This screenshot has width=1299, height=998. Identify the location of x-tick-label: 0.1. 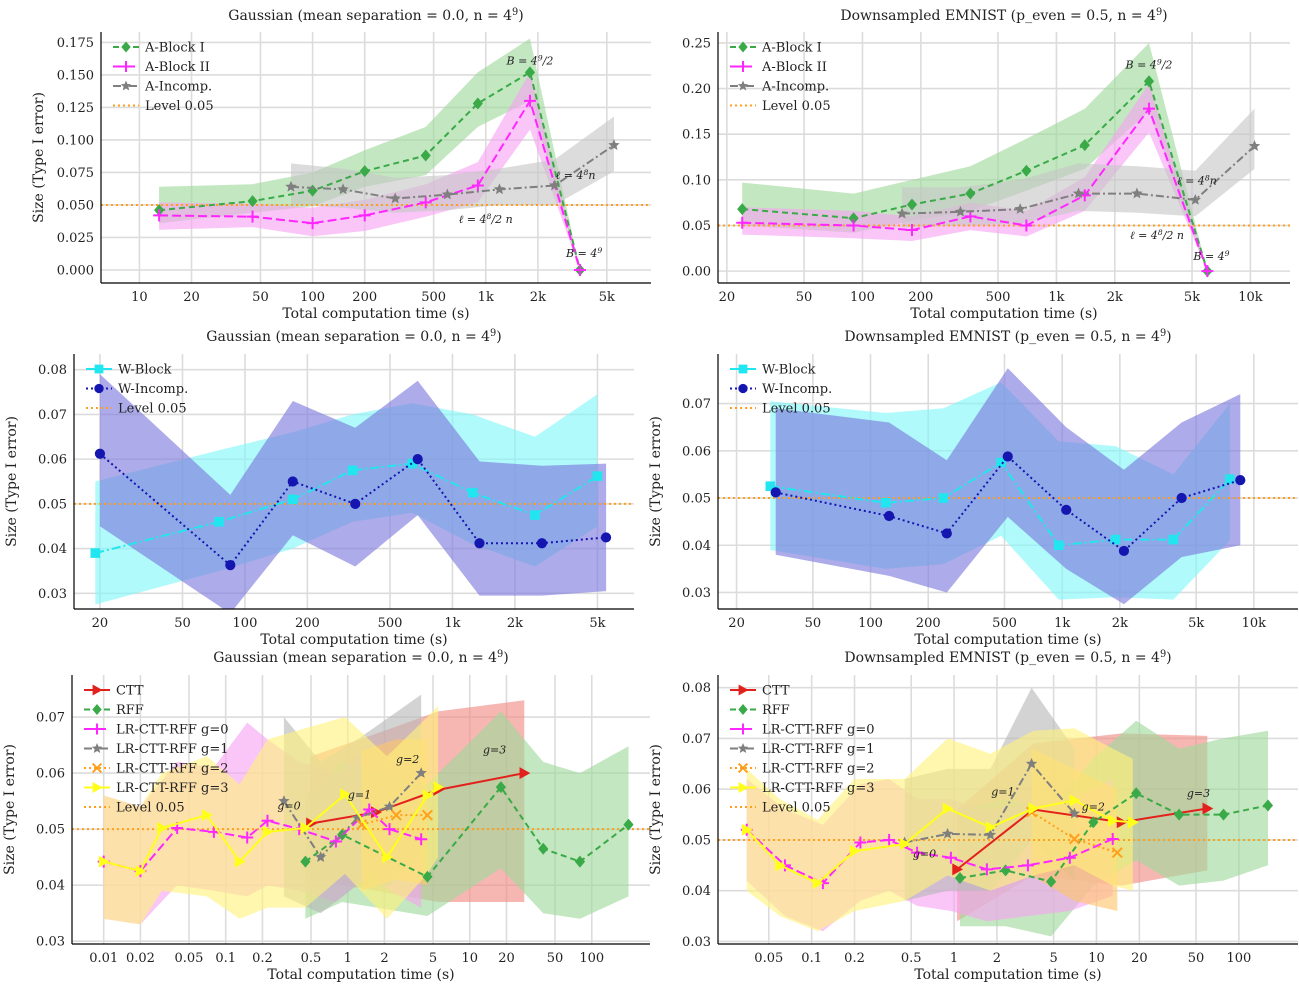
(225, 958).